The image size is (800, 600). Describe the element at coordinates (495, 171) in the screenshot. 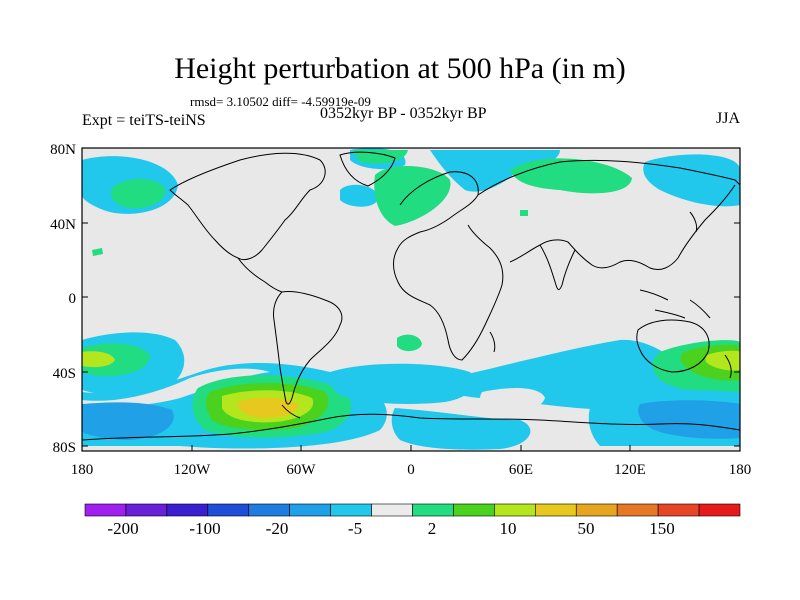

I see `contour-blue-russia` at that location.